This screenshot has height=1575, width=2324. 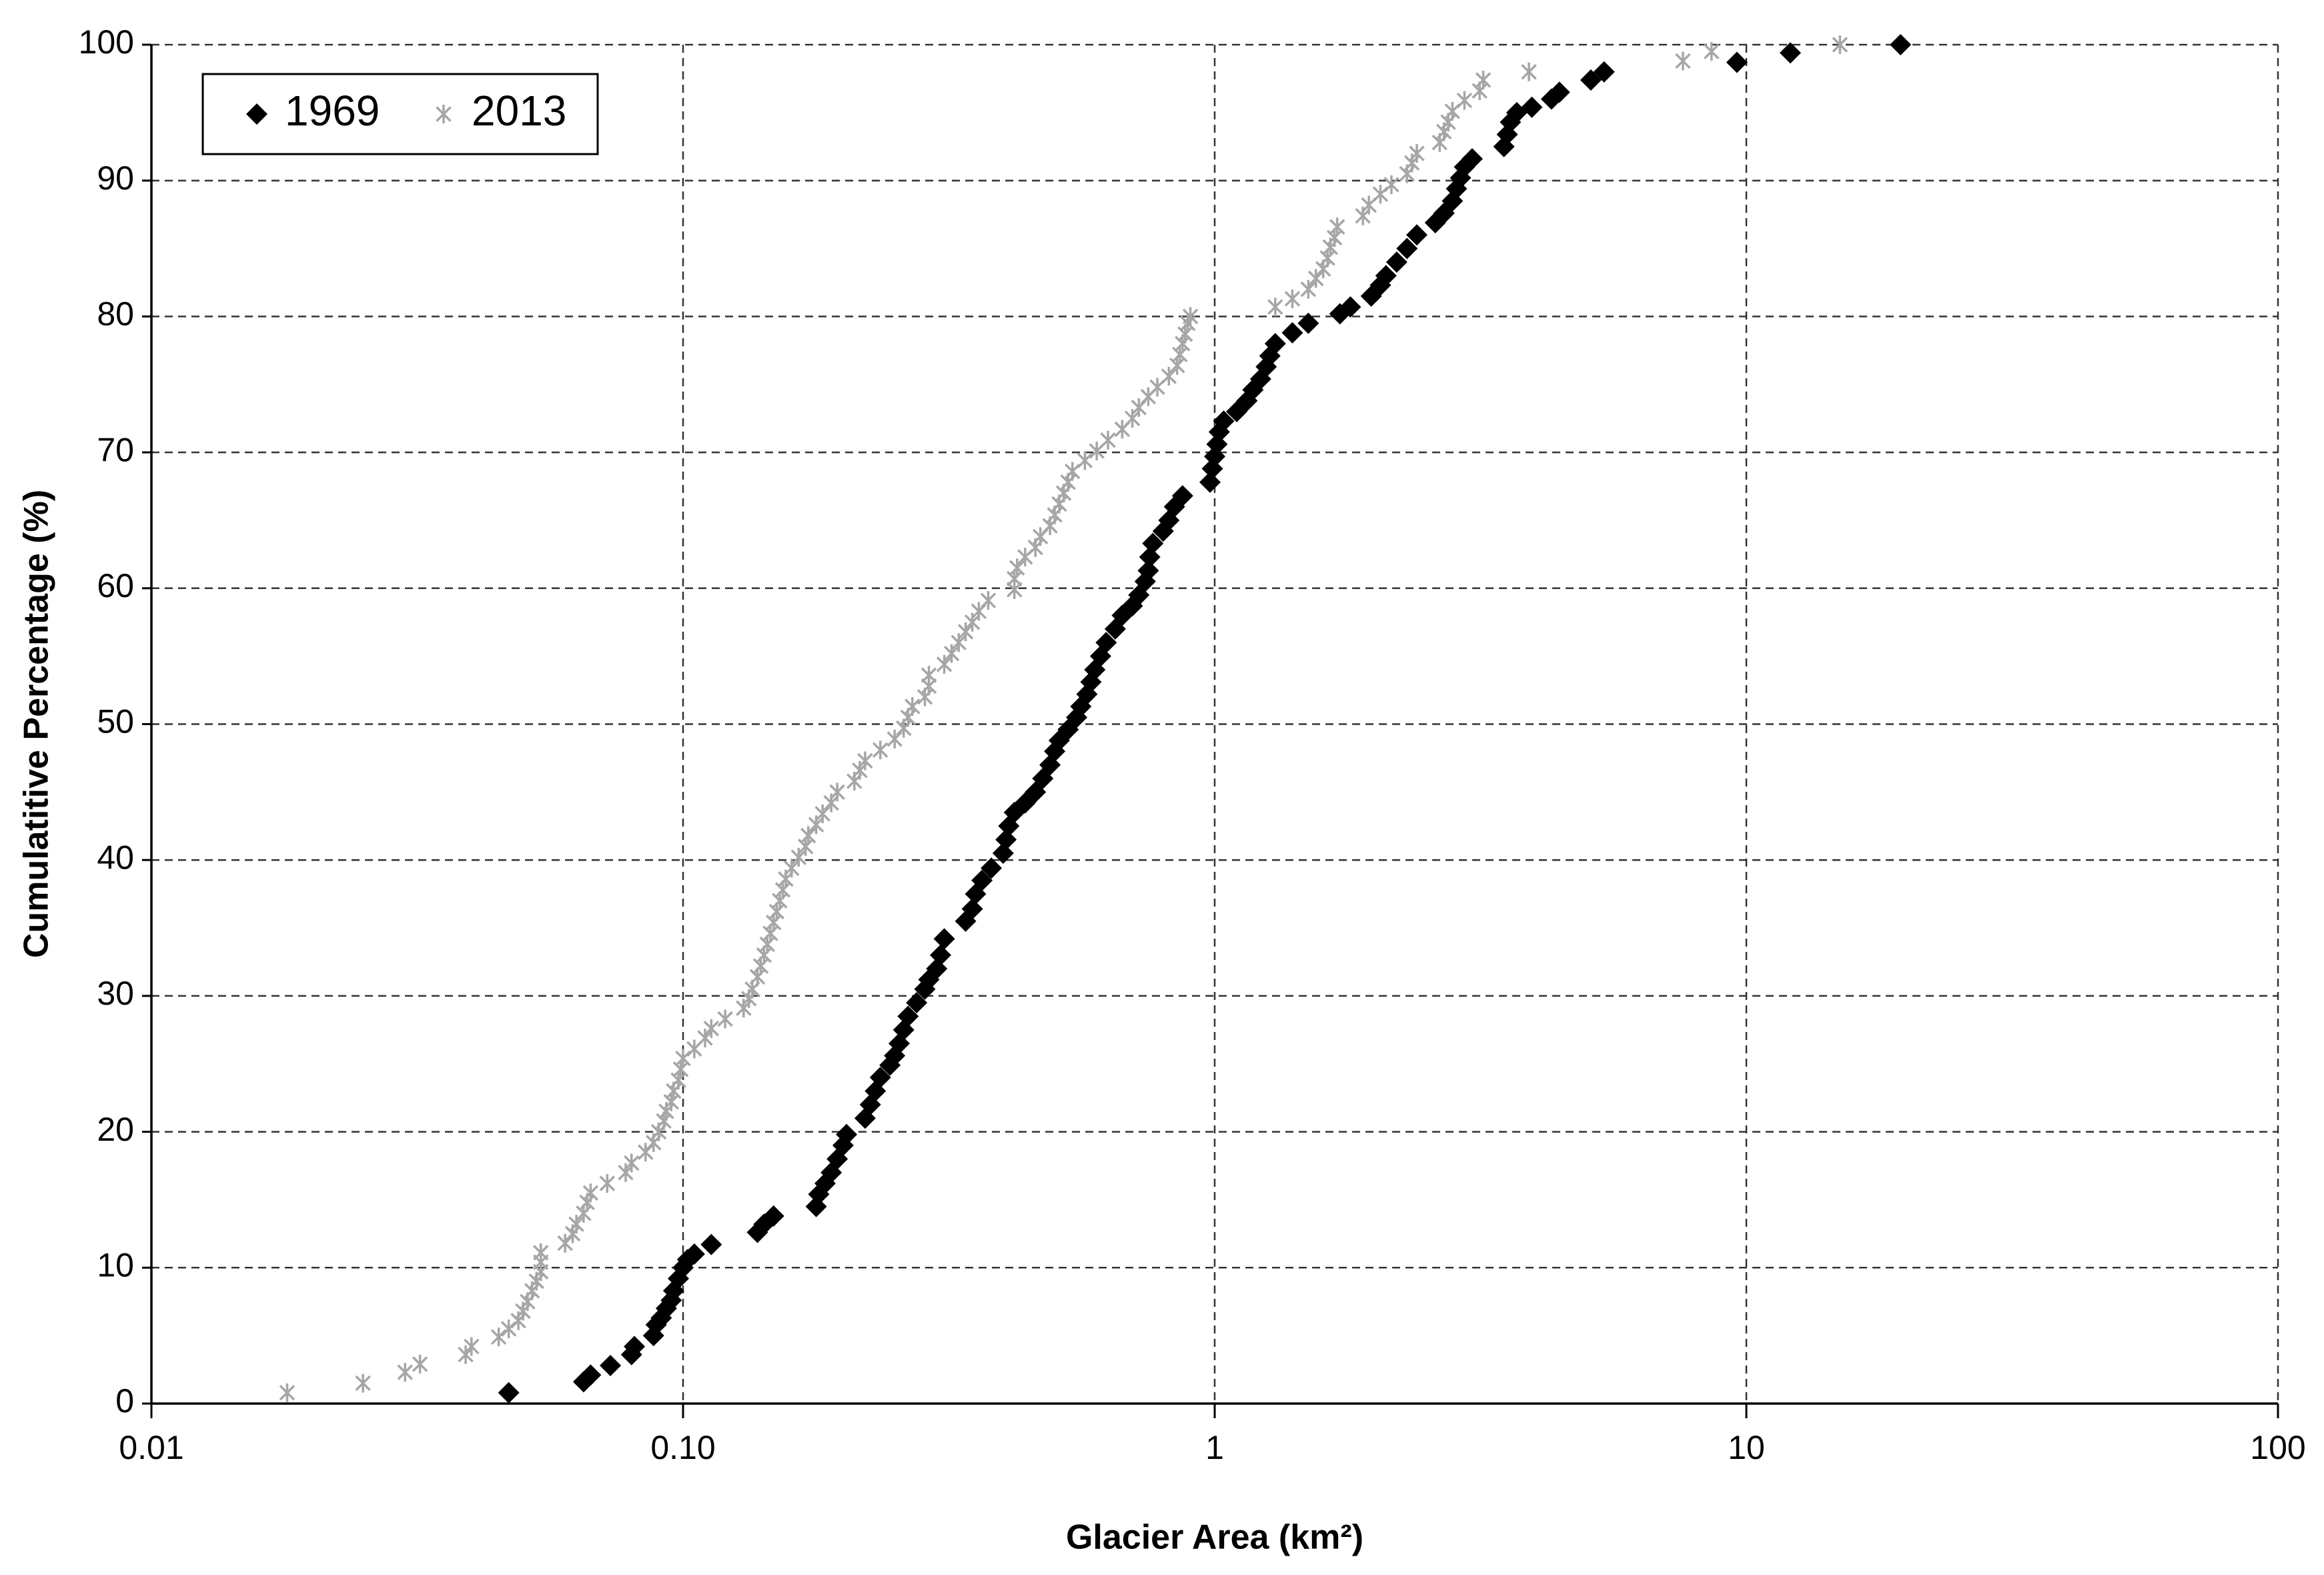 I want to click on x-tick-label: 0.10, so click(x=682, y=1447).